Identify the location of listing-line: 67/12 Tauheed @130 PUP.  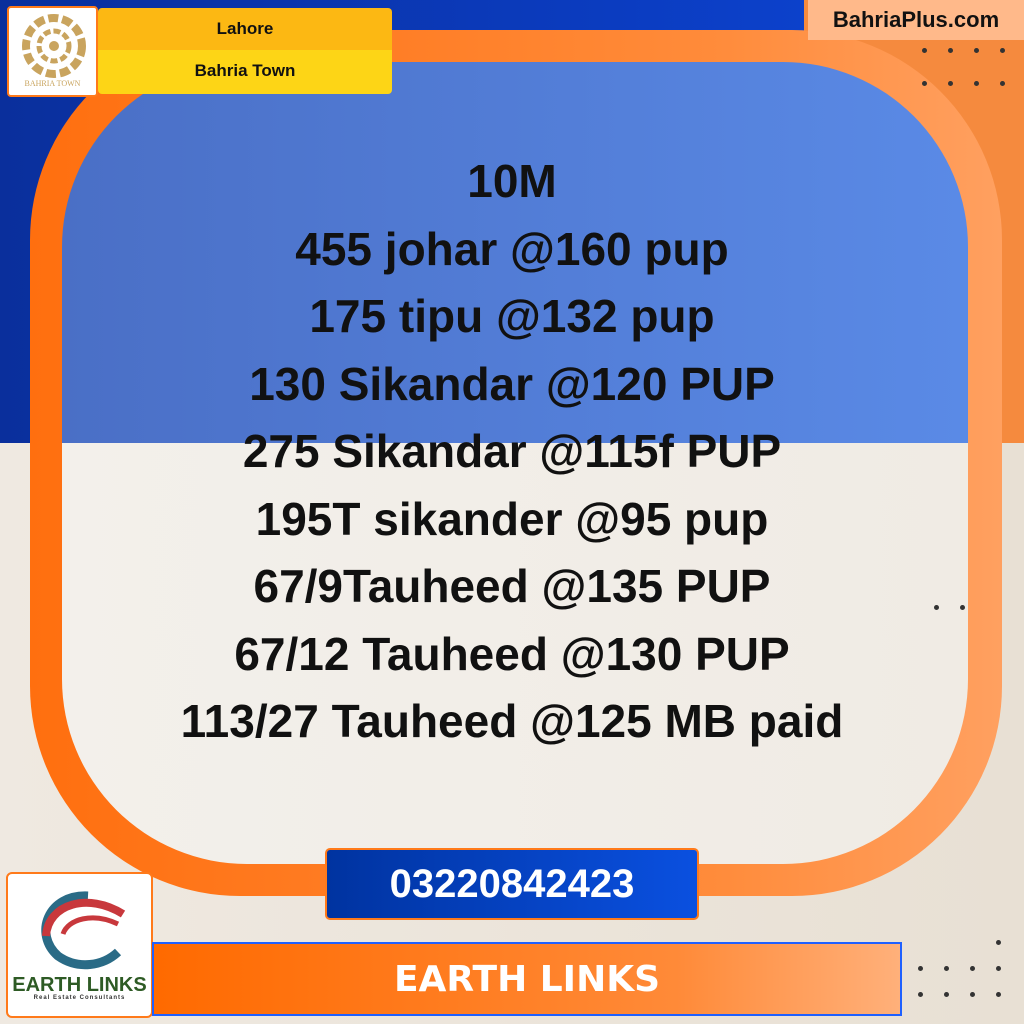
(512, 653).